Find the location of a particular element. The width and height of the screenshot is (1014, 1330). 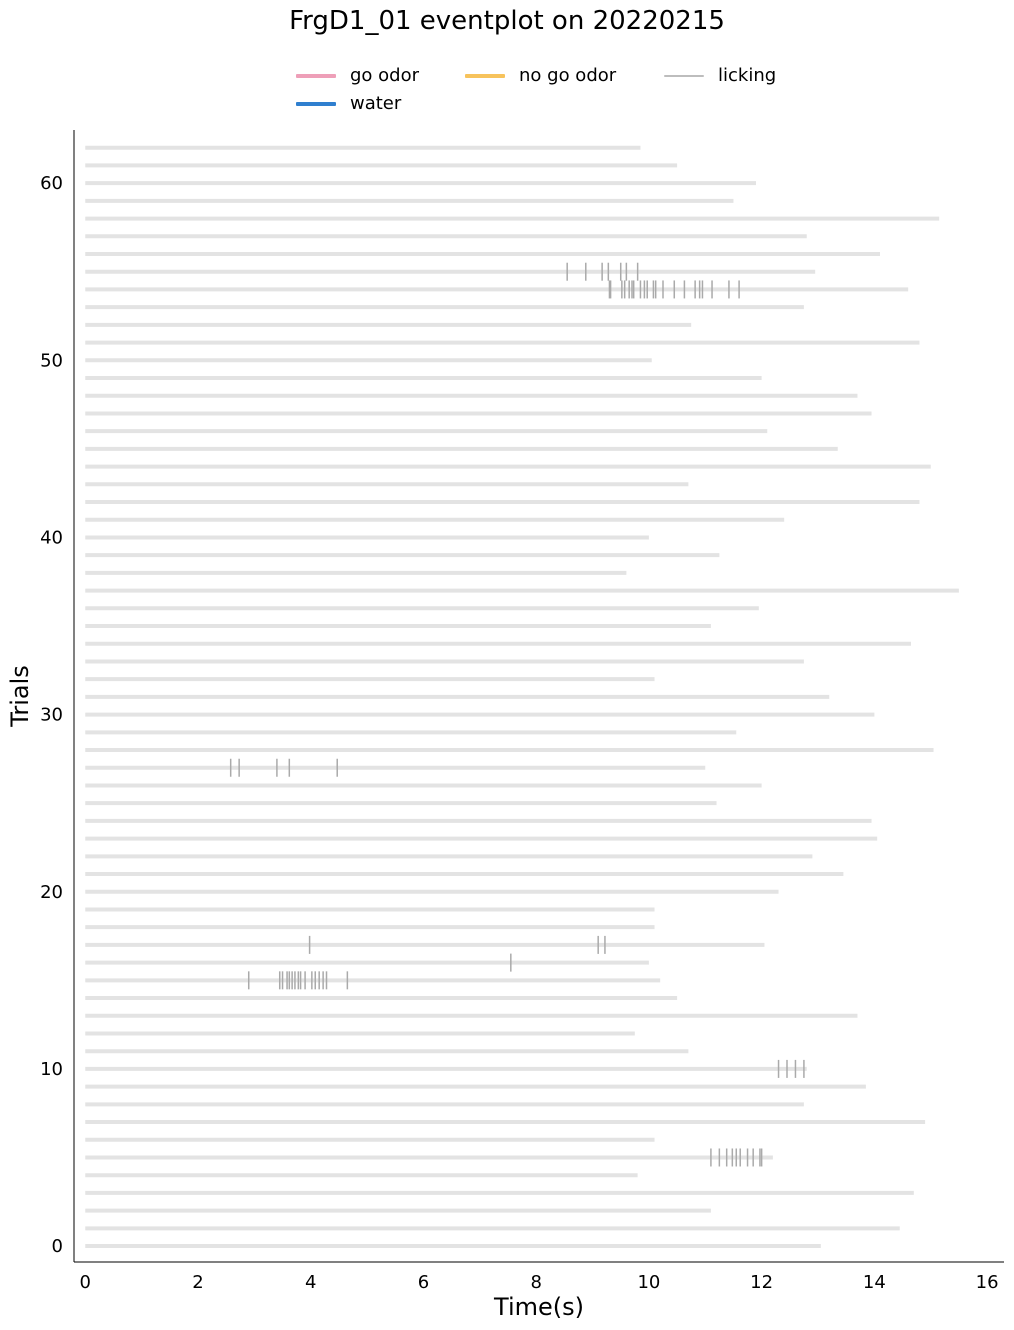

legend-swatch-licking is located at coordinates (684, 75).